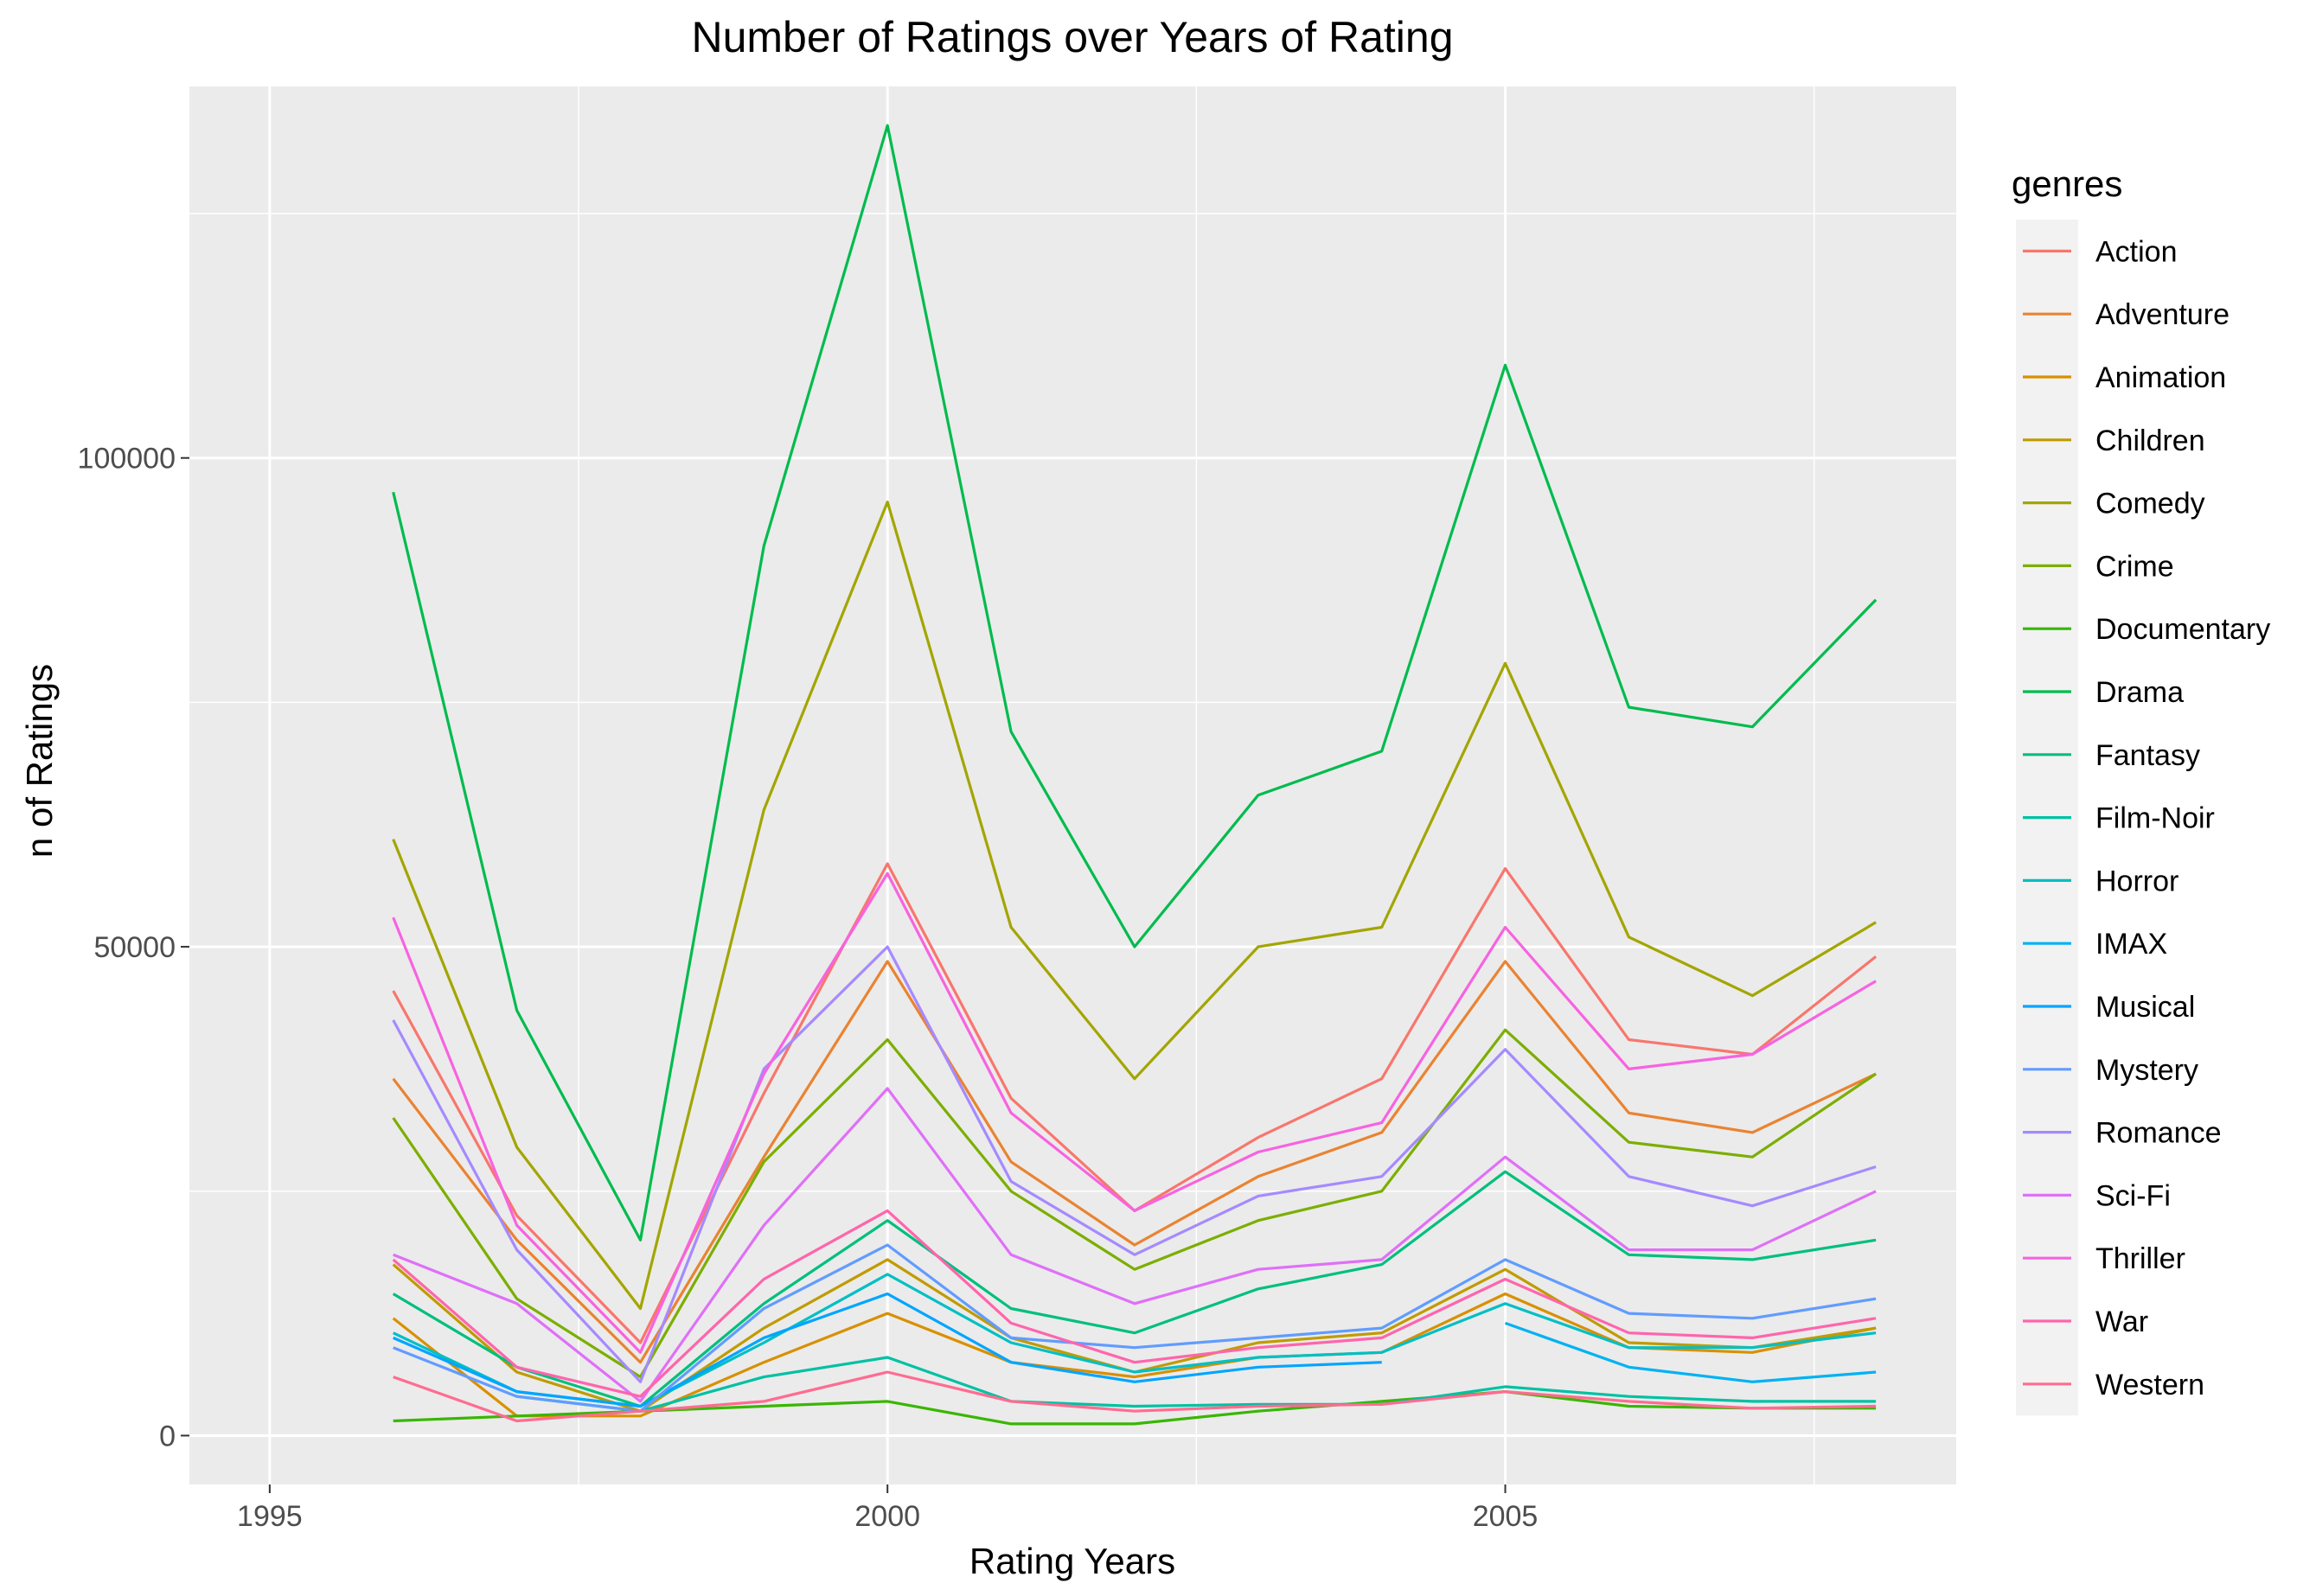 The height and width of the screenshot is (1596, 2316). What do you see at coordinates (2133, 1195) in the screenshot?
I see `legend-label-sci-fi: Sci-Fi` at bounding box center [2133, 1195].